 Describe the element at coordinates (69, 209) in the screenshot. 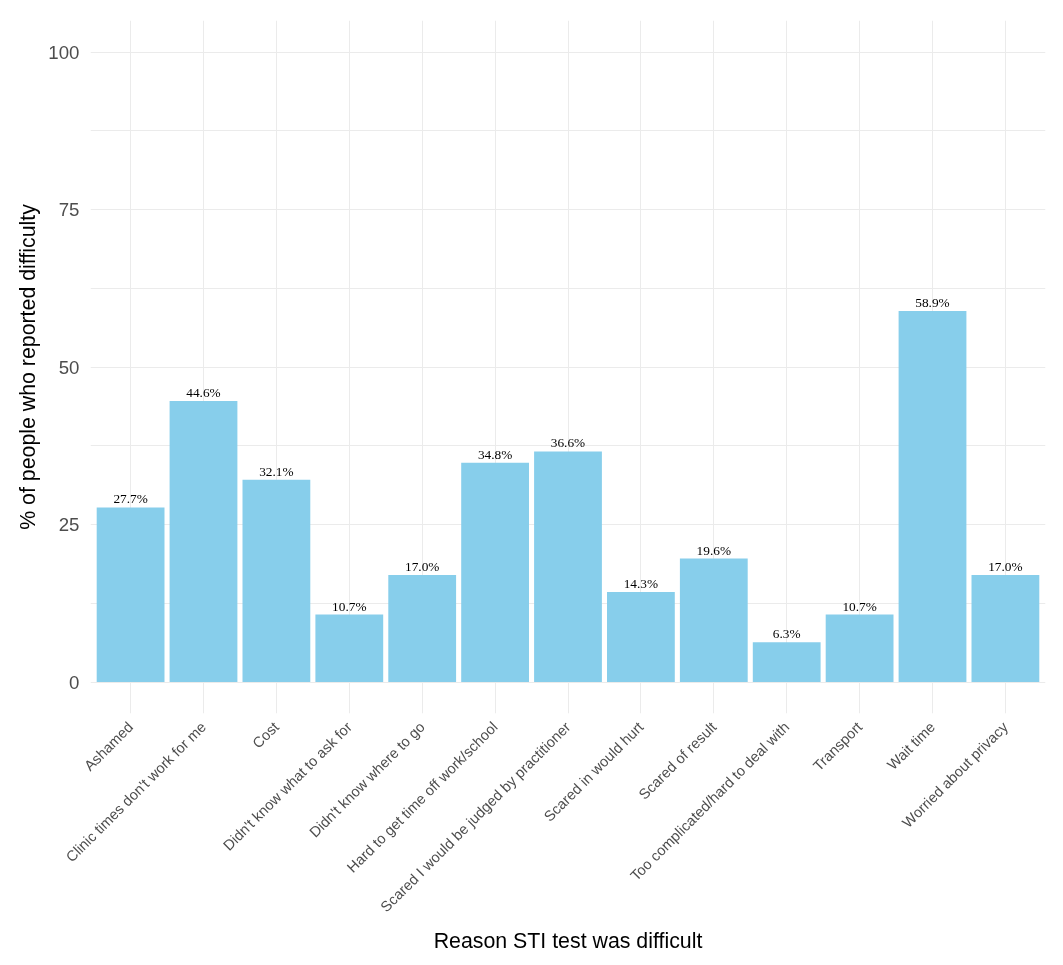

I see `y-tick-label: 75` at that location.